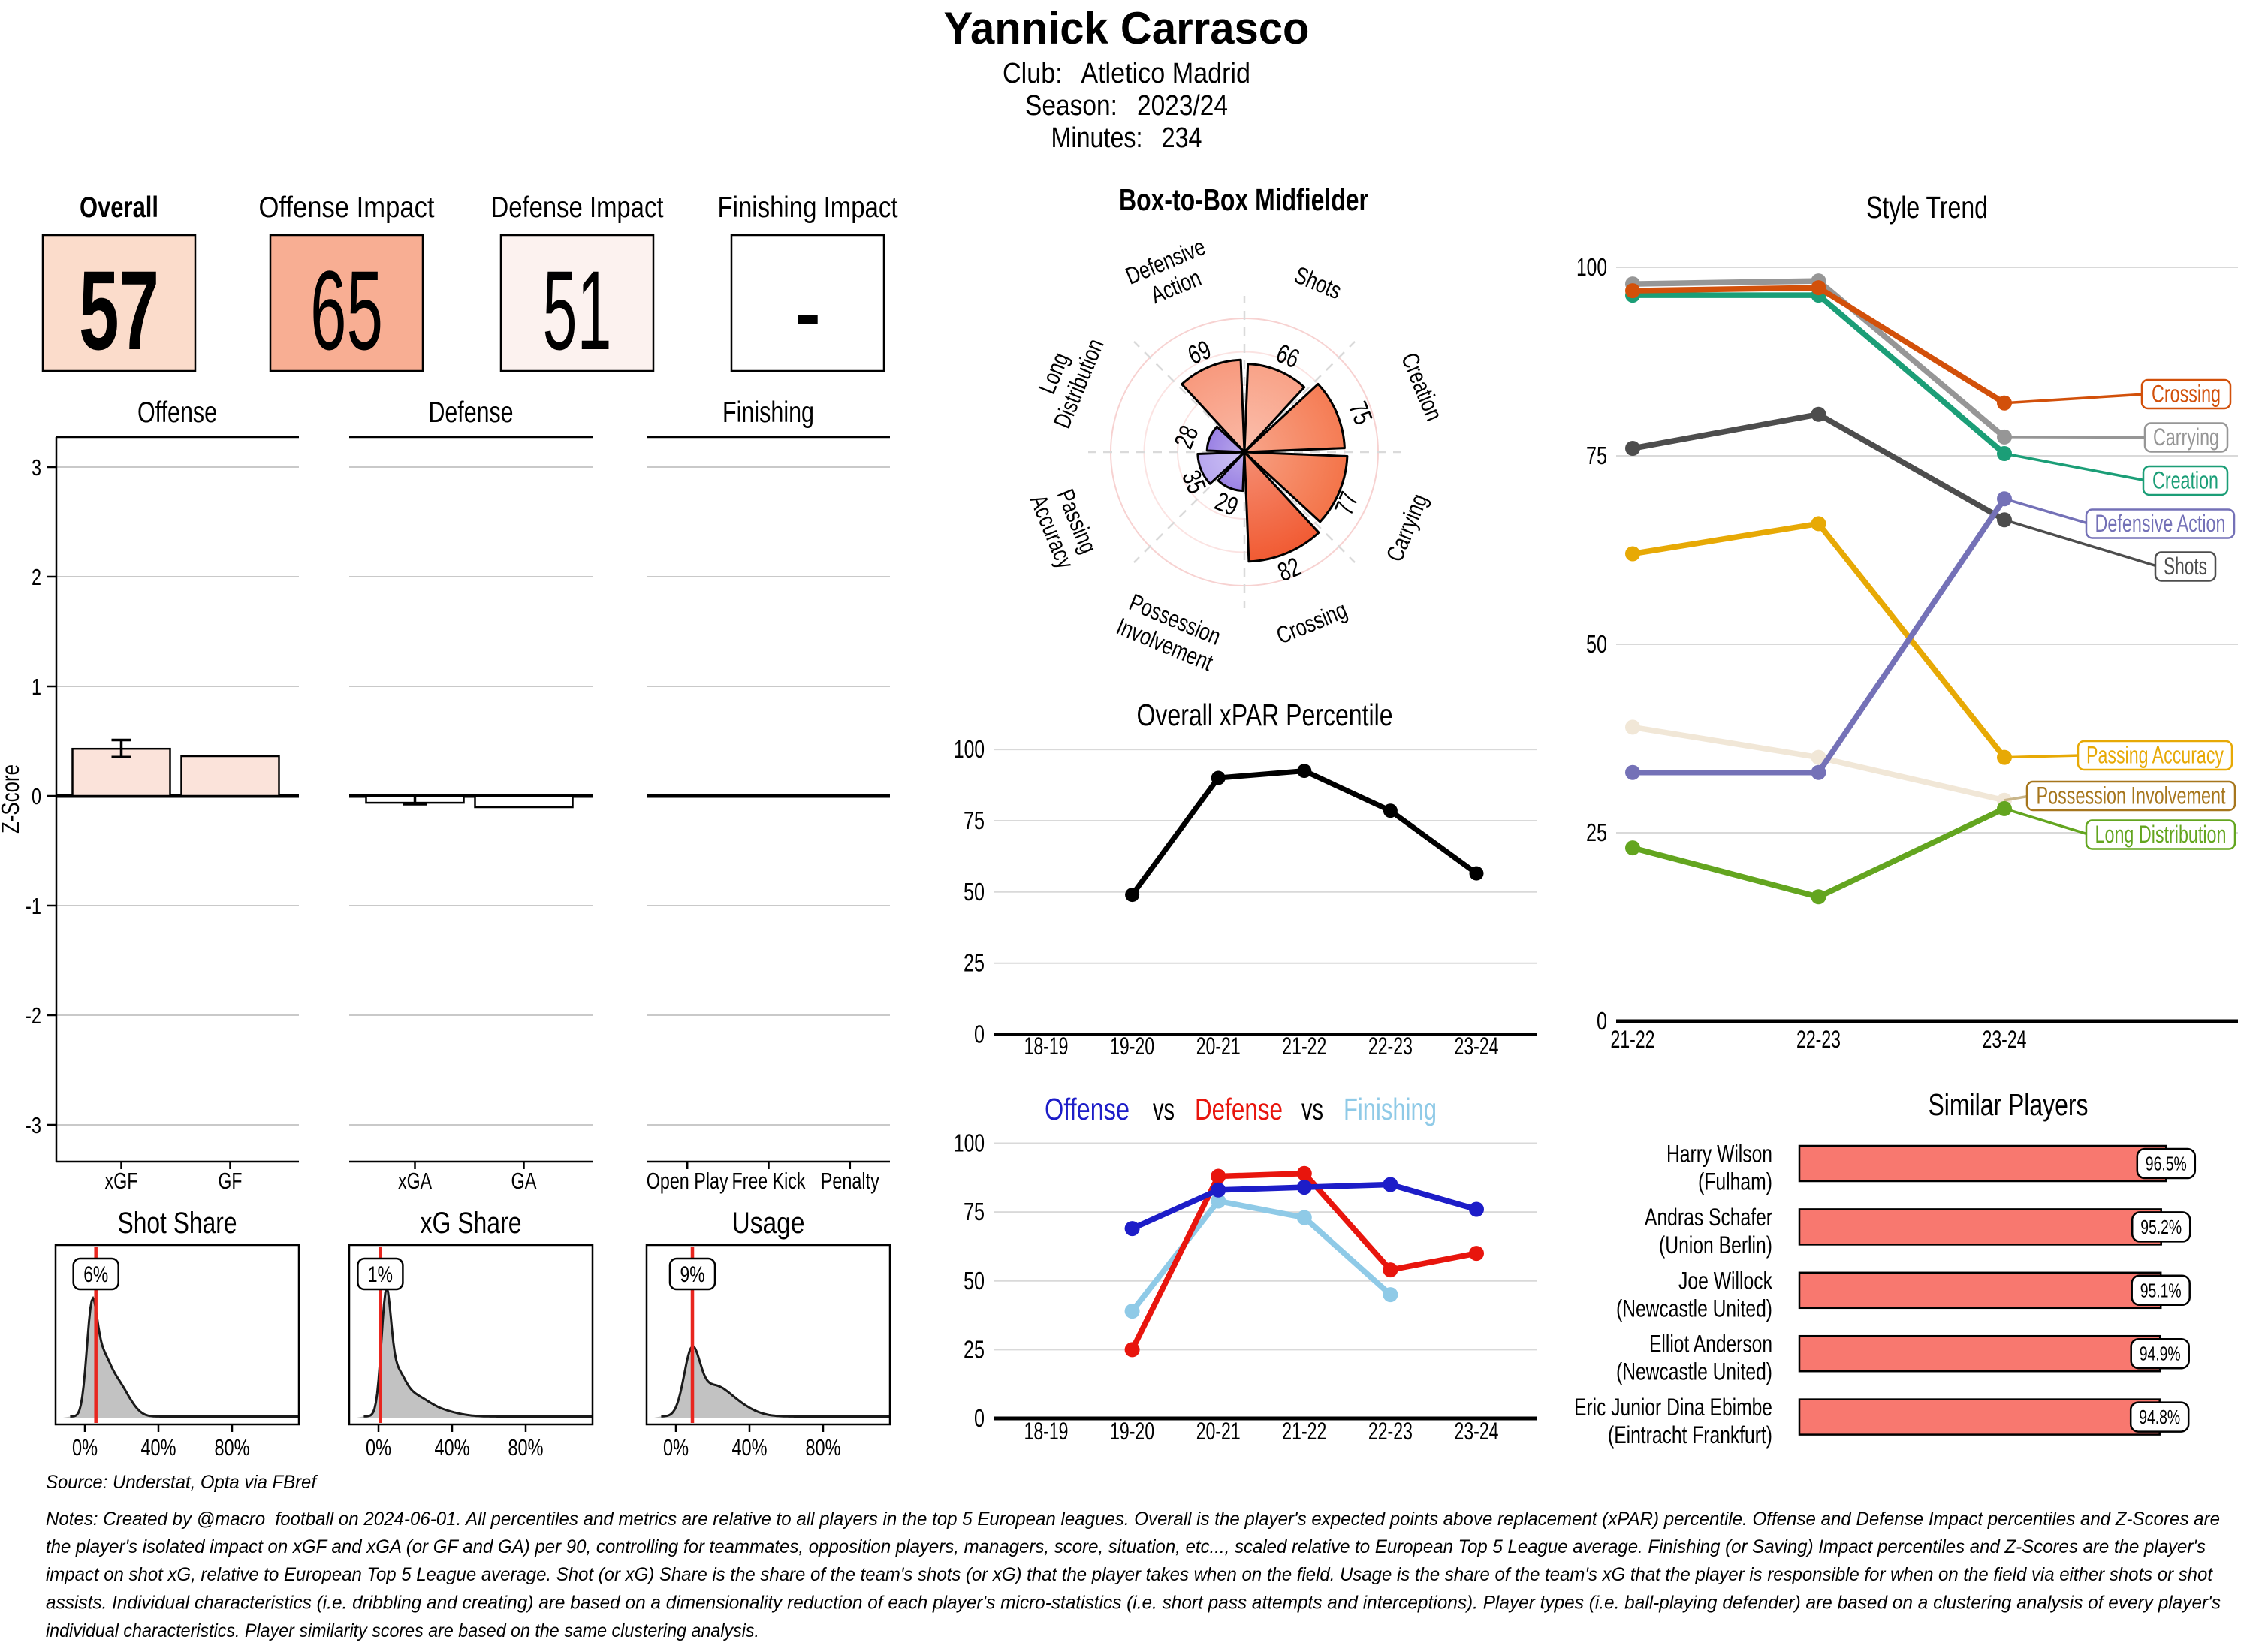 The width and height of the screenshot is (2253, 1652). What do you see at coordinates (808, 207) in the screenshot?
I see `svg-text: Finishing Impact` at bounding box center [808, 207].